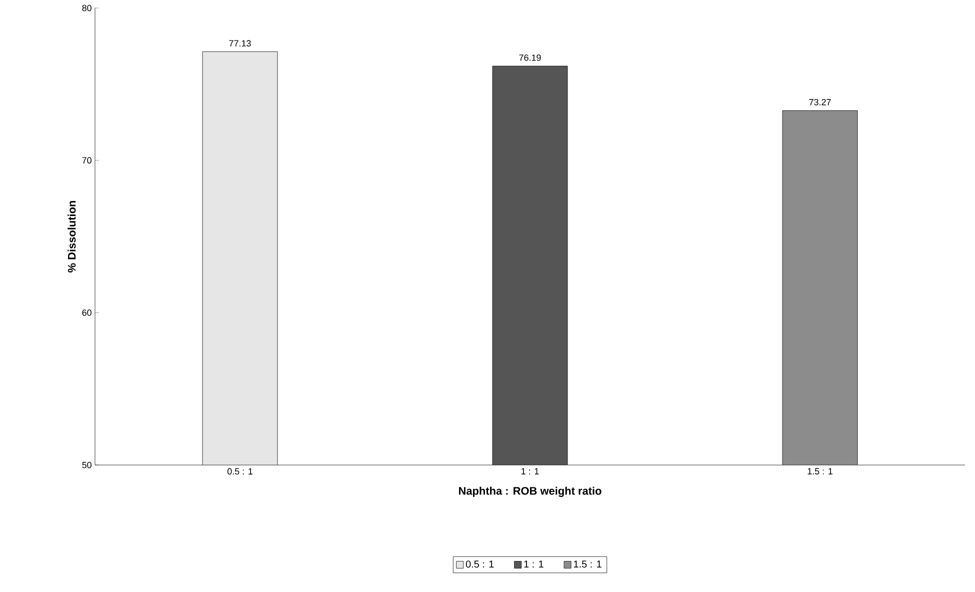 Image resolution: width=975 pixels, height=592 pixels. I want to click on data-label: 73.27, so click(820, 102).